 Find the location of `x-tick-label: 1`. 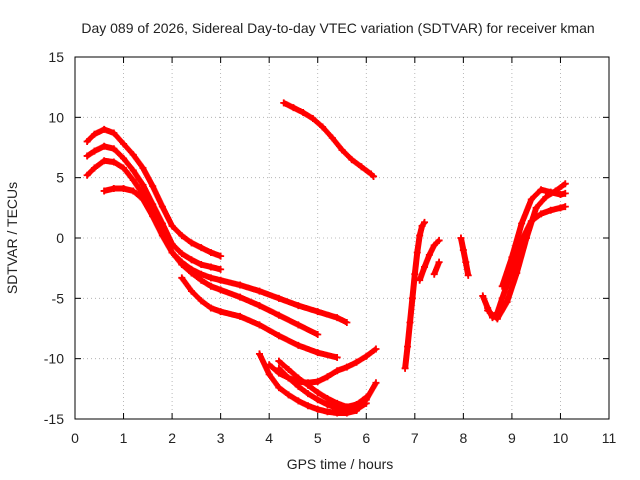

x-tick-label: 1 is located at coordinates (124, 438).